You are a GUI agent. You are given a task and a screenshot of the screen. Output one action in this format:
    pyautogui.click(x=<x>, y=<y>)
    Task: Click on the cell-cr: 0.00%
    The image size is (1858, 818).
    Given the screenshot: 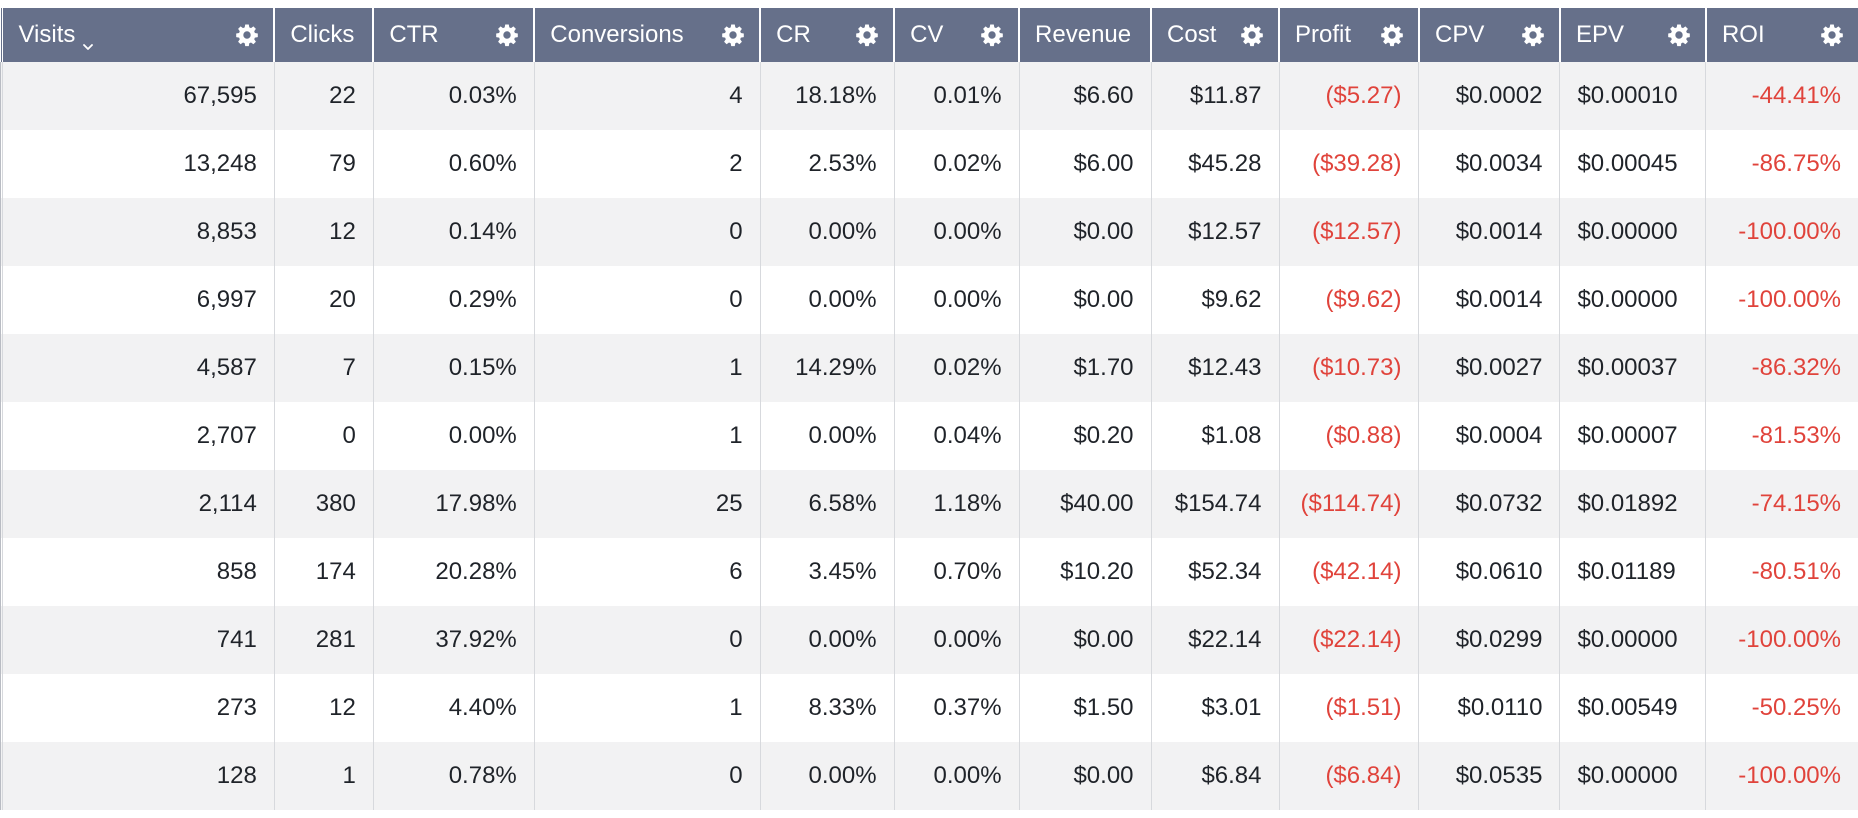 What is the action you would take?
    pyautogui.click(x=827, y=436)
    